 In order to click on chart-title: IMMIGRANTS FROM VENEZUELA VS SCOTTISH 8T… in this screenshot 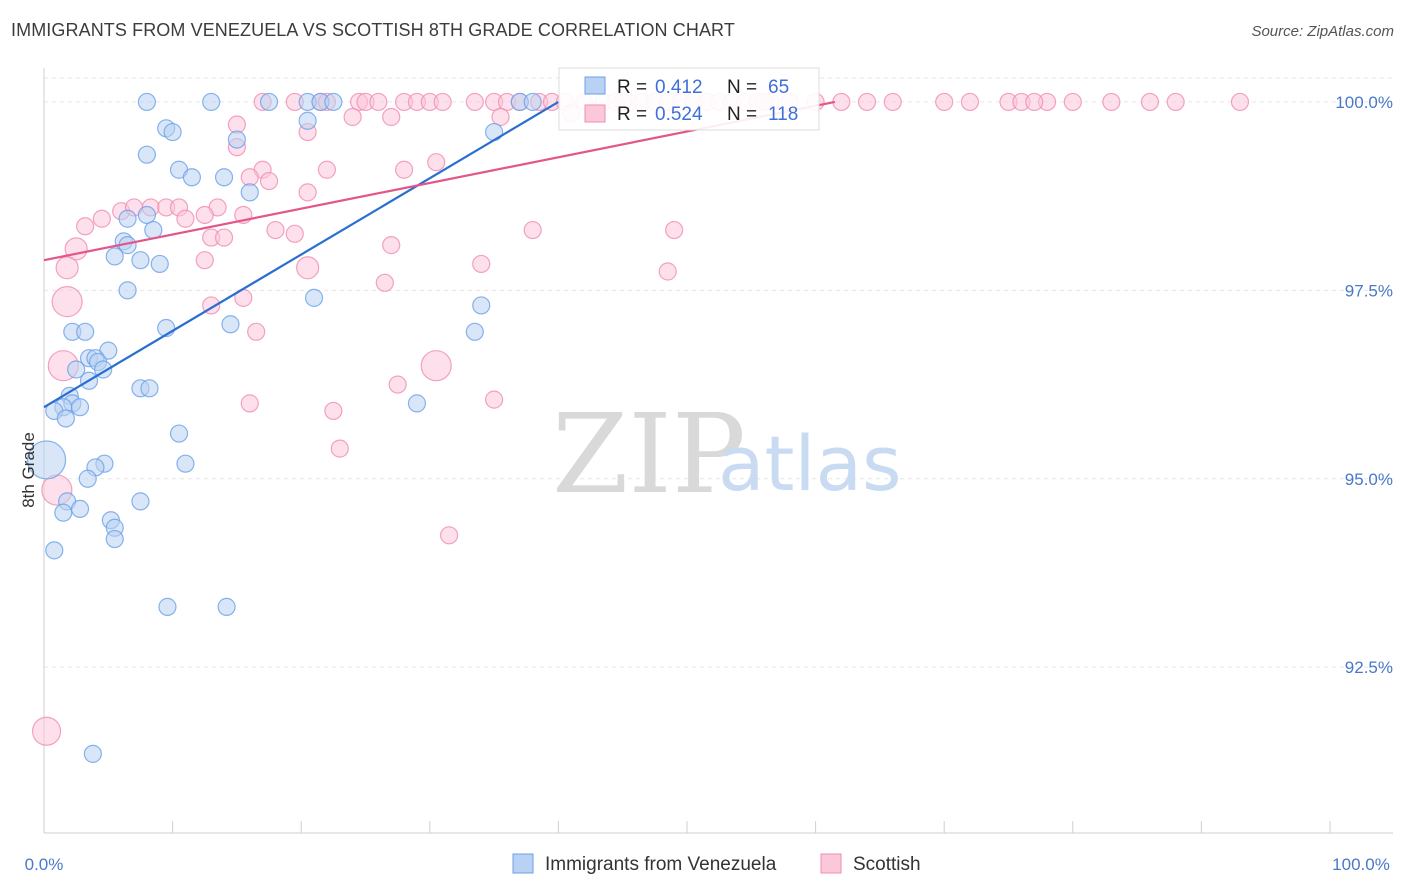, I will do `click(373, 30)`.